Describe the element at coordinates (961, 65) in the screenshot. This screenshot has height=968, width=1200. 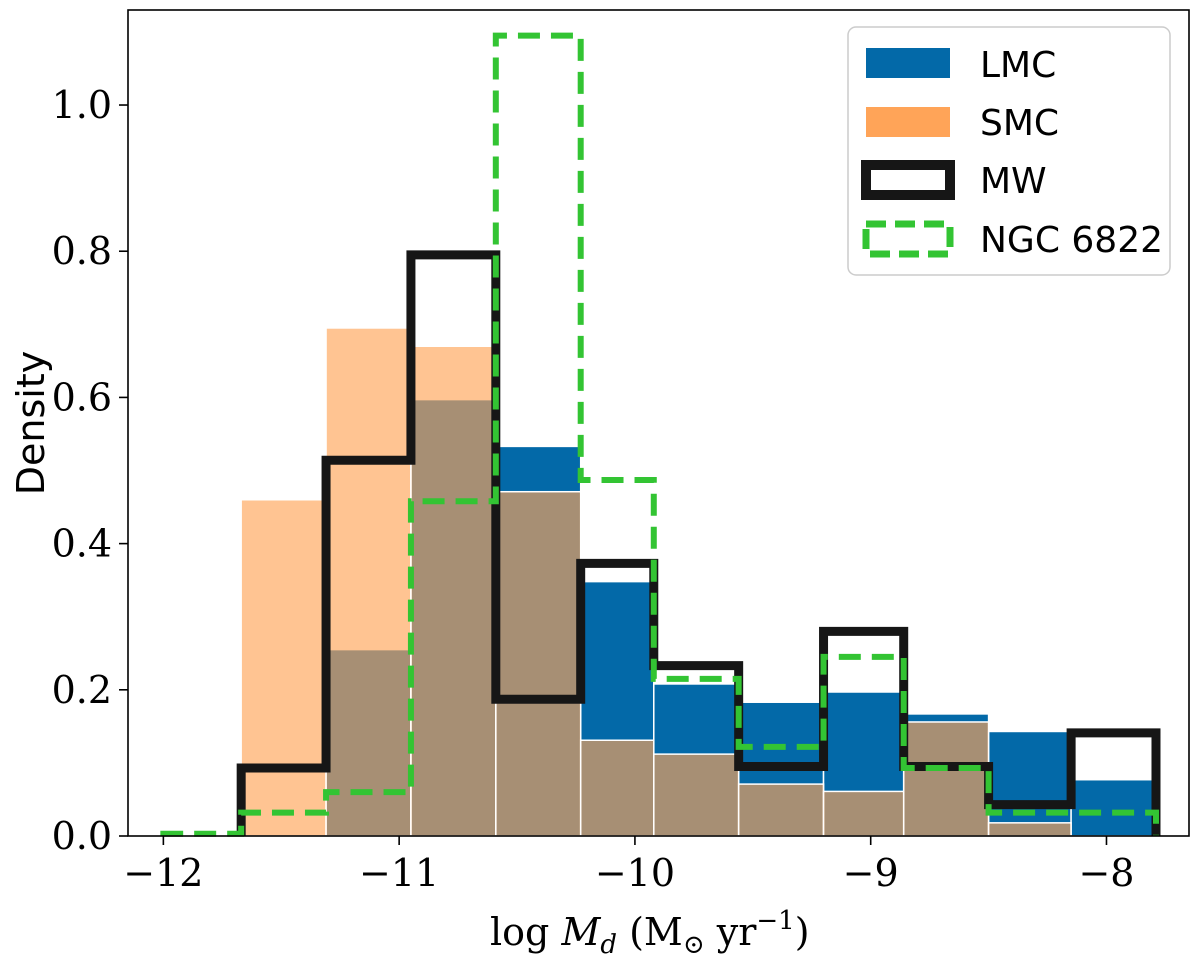
I see `legend-entry-lmc: LMC` at that location.